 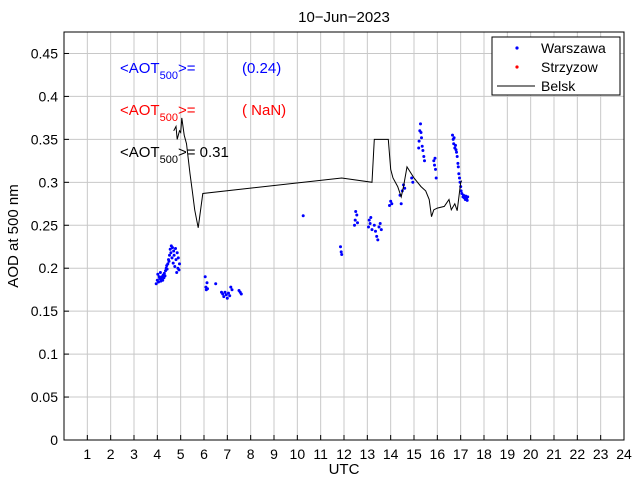 I want to click on x-tick-label: 19, so click(x=508, y=454).